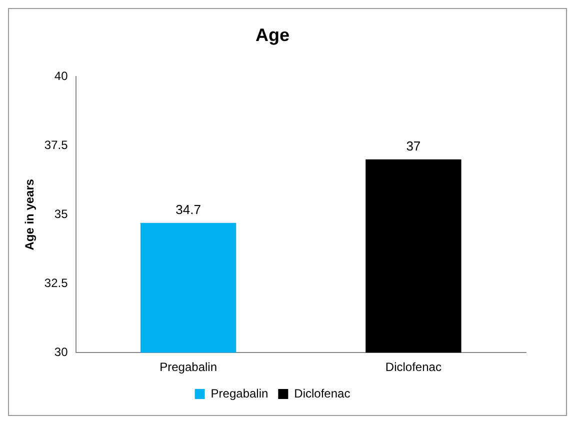 This screenshot has height=424, width=575. I want to click on y-tick-label: 35, so click(61, 213).